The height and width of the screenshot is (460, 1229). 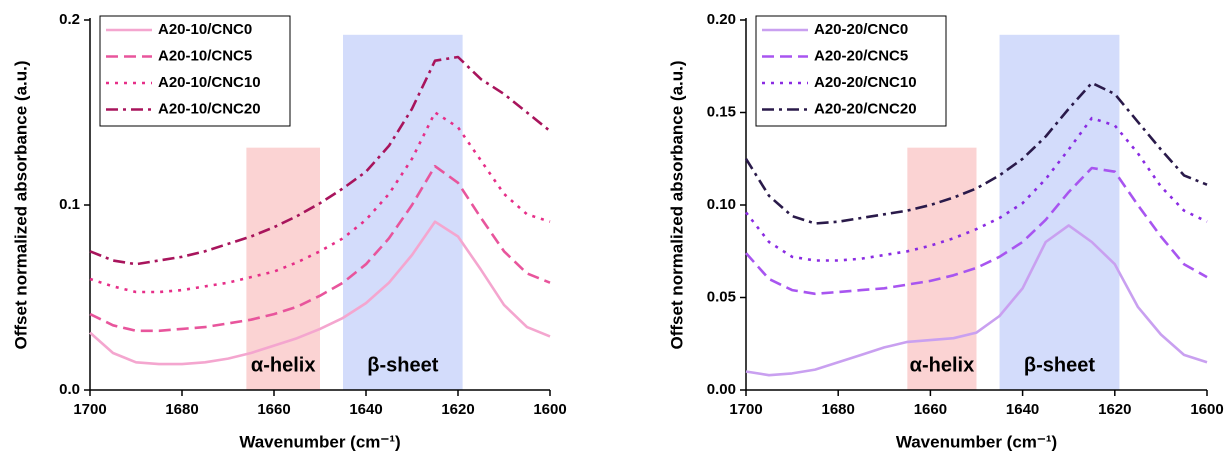 I want to click on y-tick-label: 0.00, so click(x=721, y=389).